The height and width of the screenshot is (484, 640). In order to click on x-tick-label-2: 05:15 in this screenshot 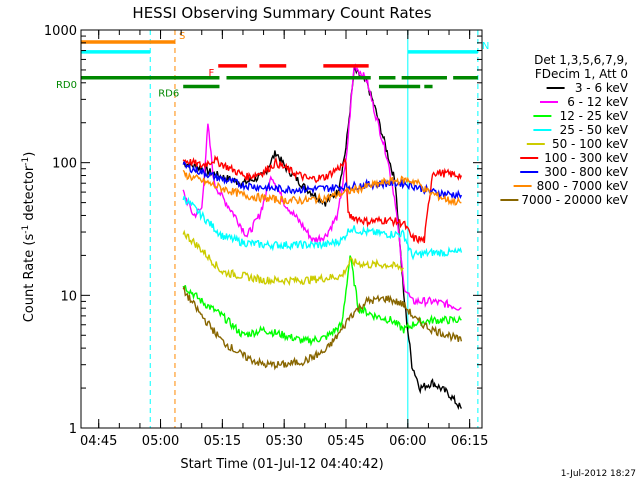, I will do `click(222, 441)`.